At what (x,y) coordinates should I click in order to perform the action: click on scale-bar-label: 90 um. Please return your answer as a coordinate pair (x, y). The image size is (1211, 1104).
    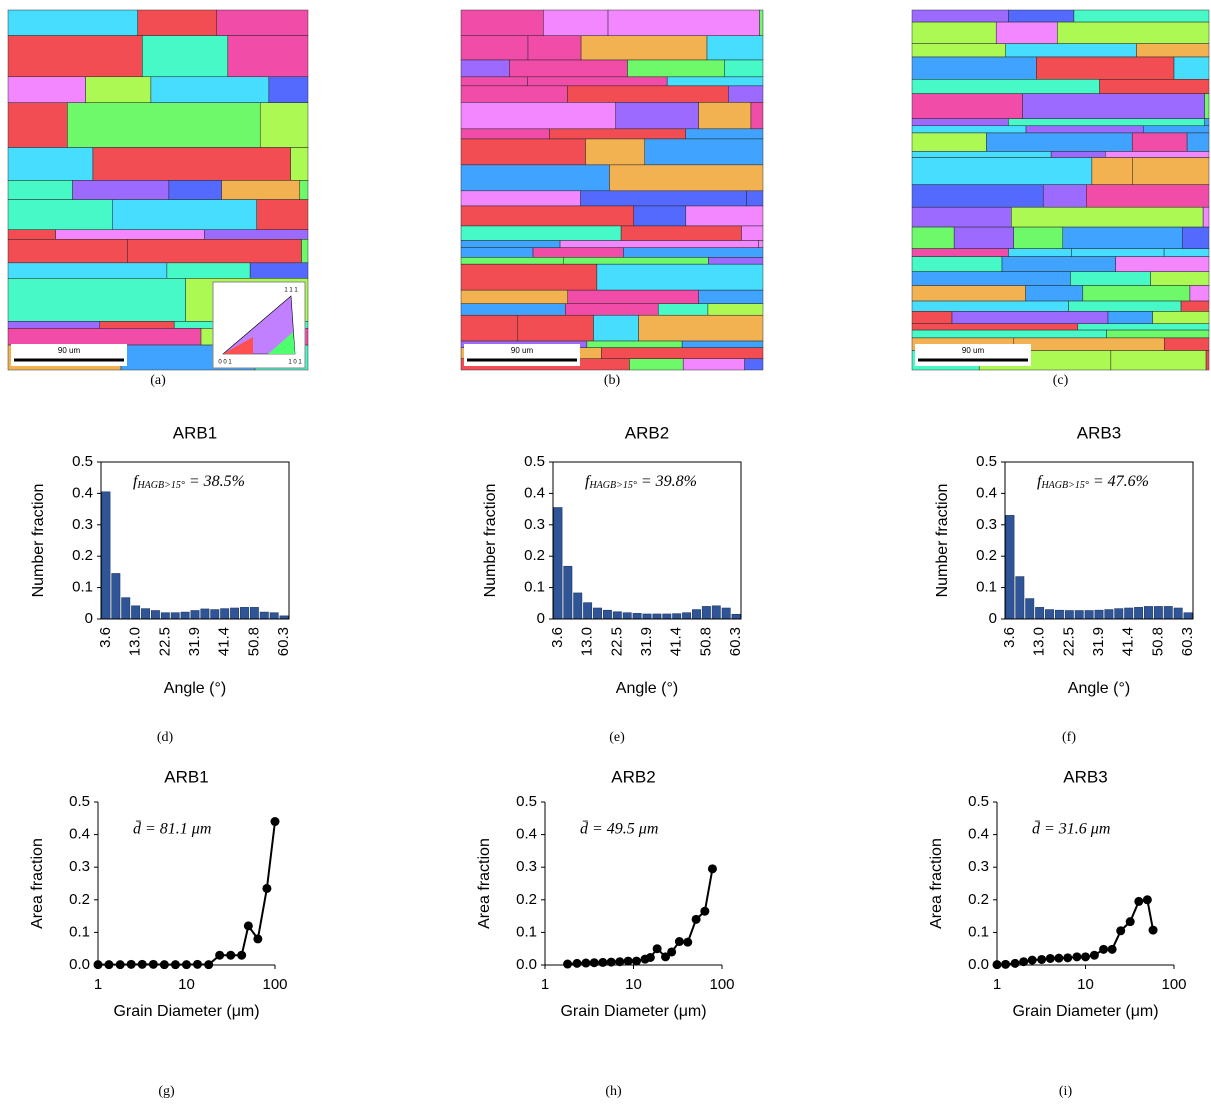
    Looking at the image, I should click on (973, 350).